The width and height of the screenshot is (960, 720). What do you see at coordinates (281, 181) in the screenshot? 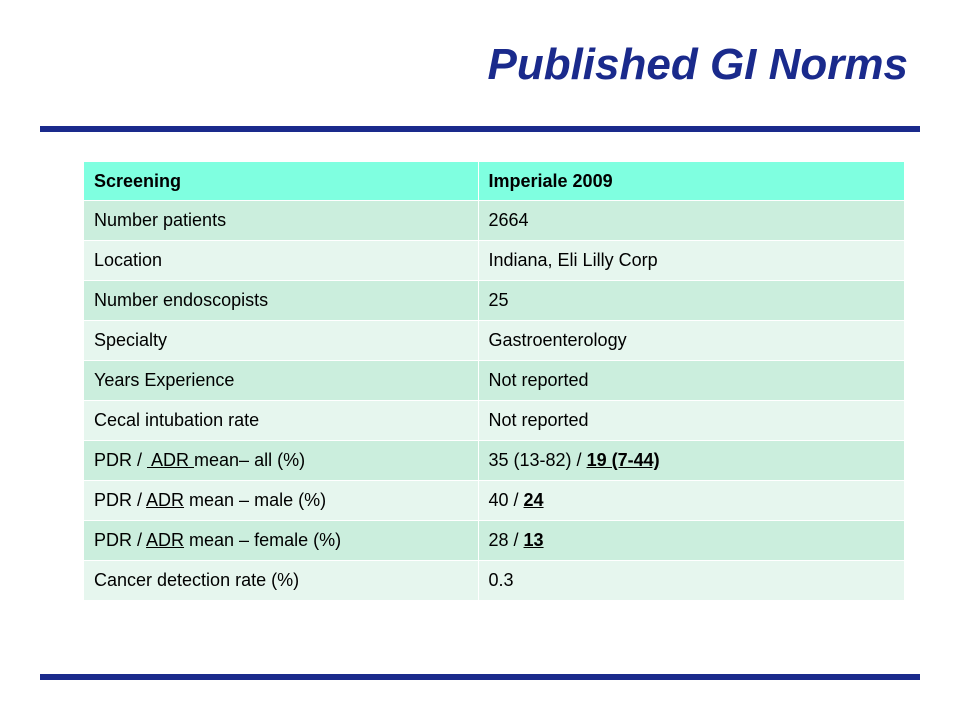
I see `header-screening: Screening` at bounding box center [281, 181].